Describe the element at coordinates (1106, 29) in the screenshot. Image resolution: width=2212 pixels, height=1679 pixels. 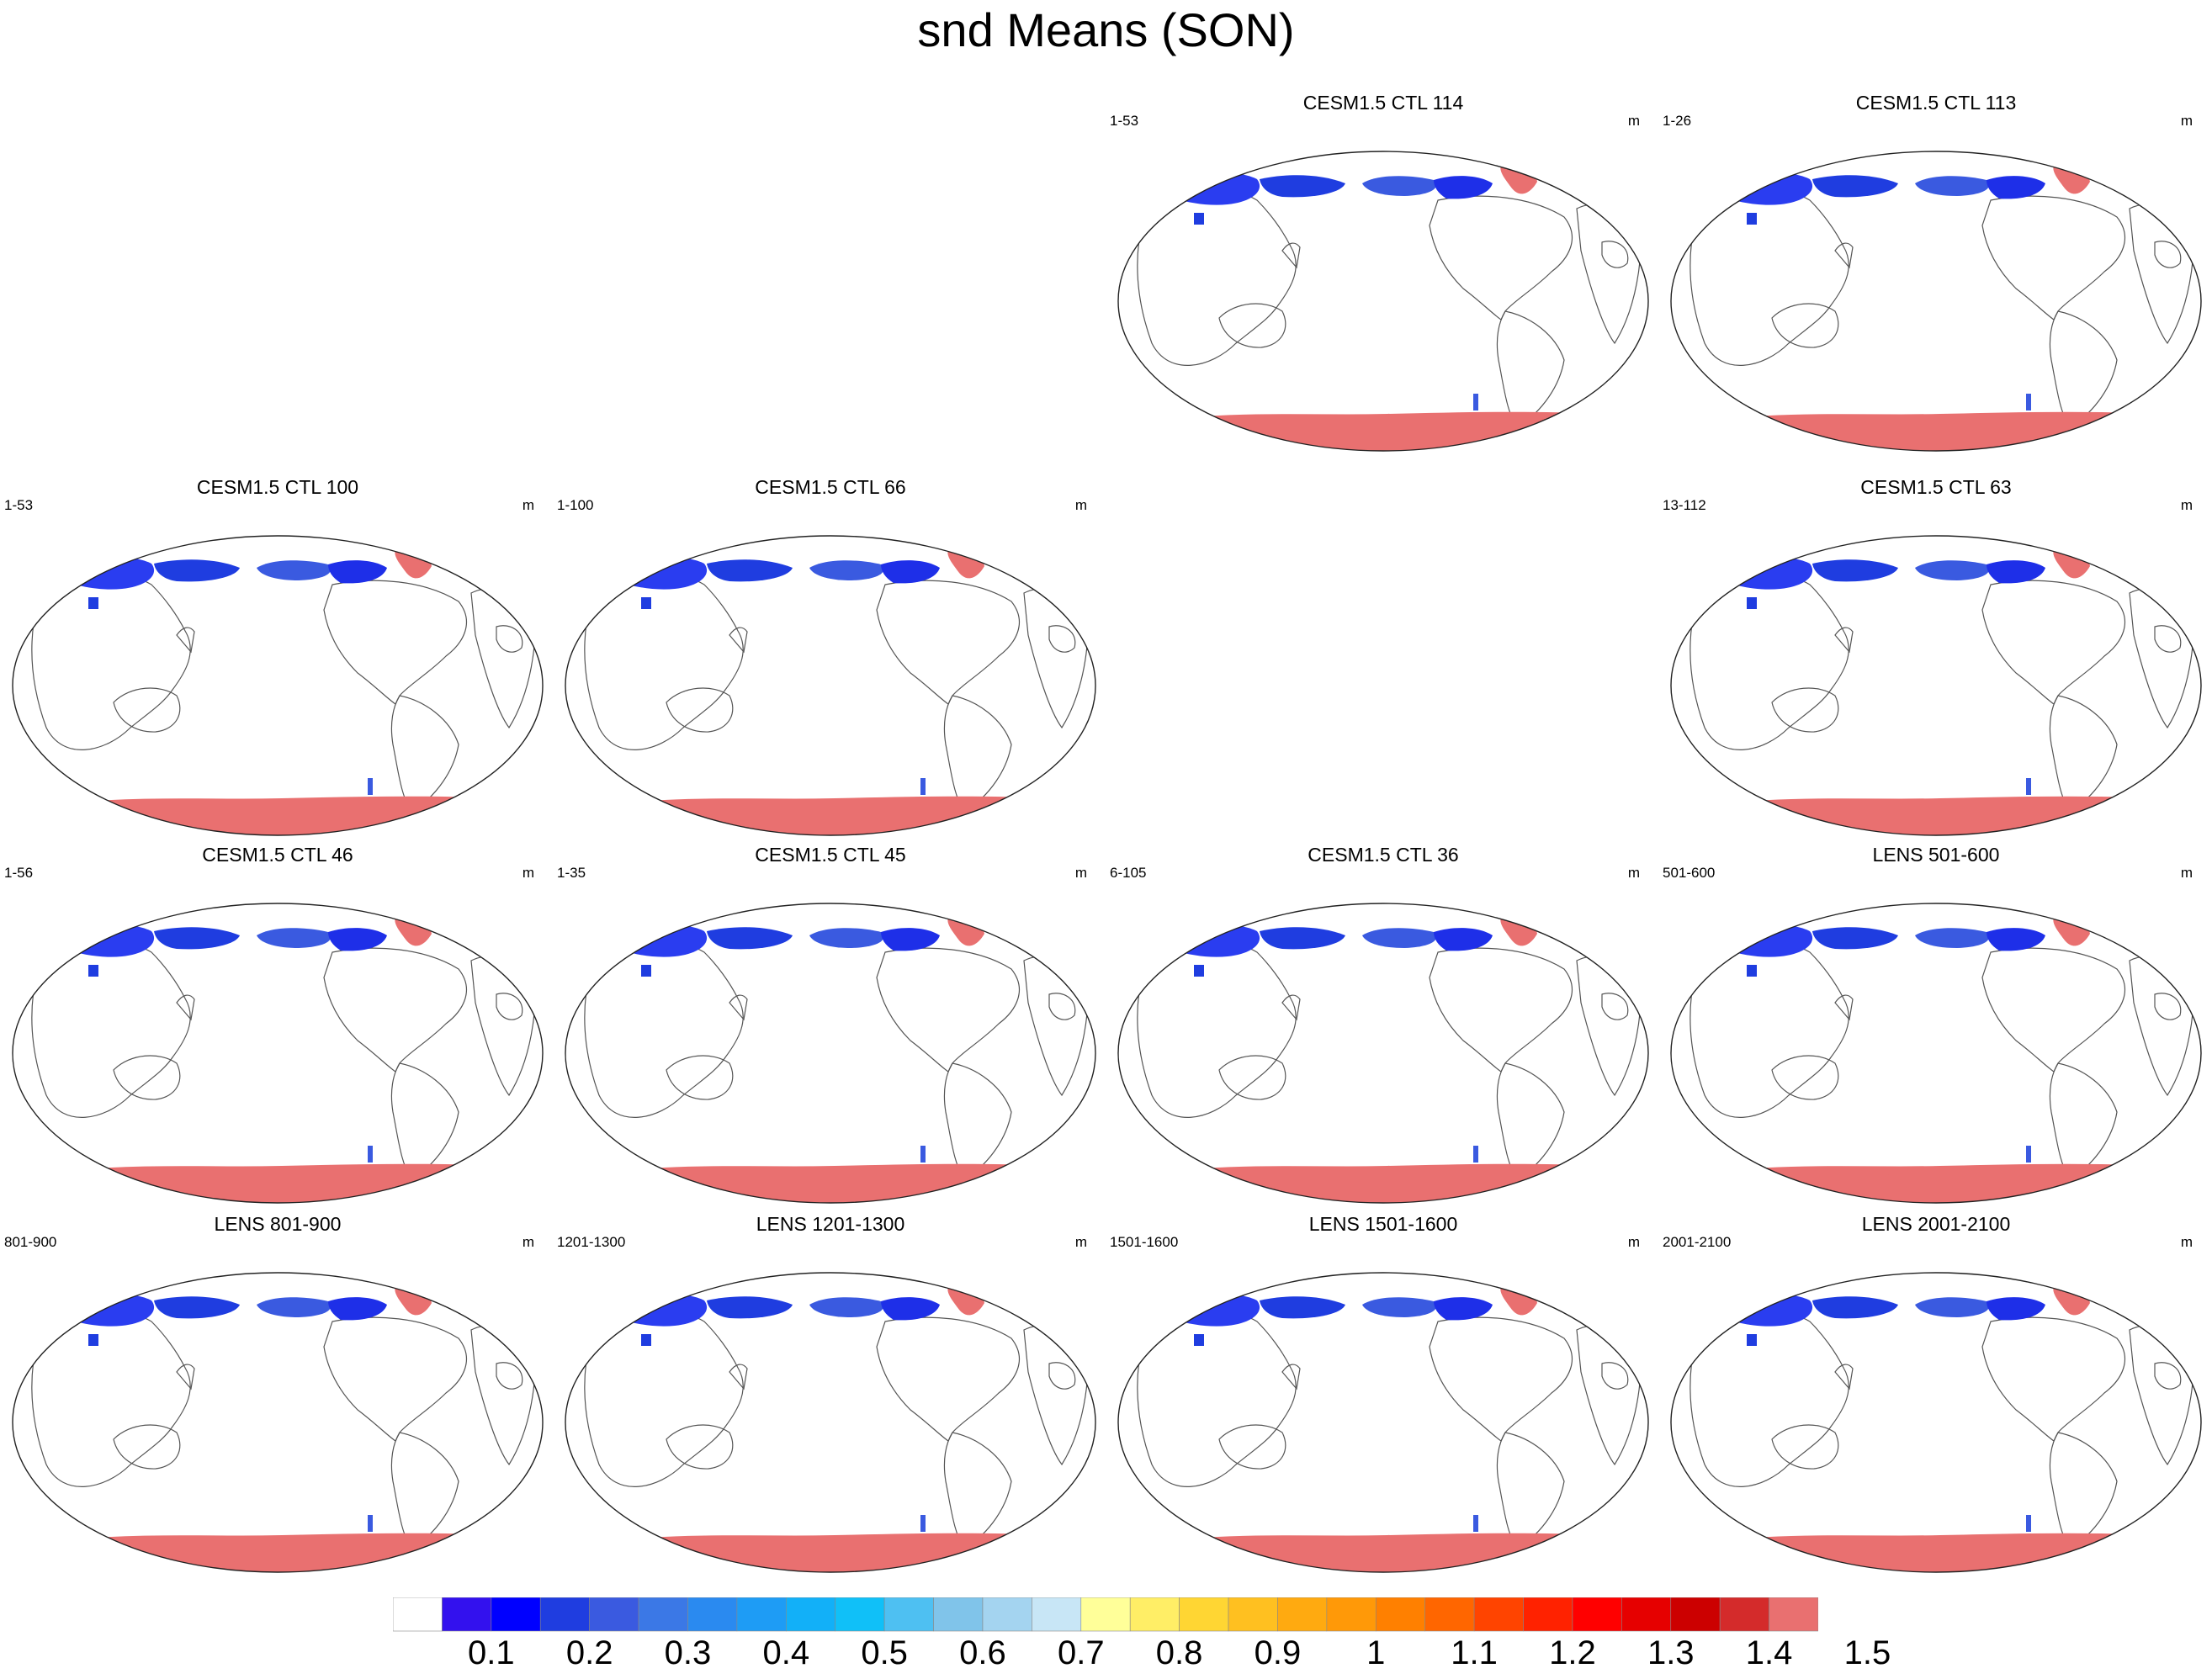
I see `page-title: snd Means (SON)` at that location.